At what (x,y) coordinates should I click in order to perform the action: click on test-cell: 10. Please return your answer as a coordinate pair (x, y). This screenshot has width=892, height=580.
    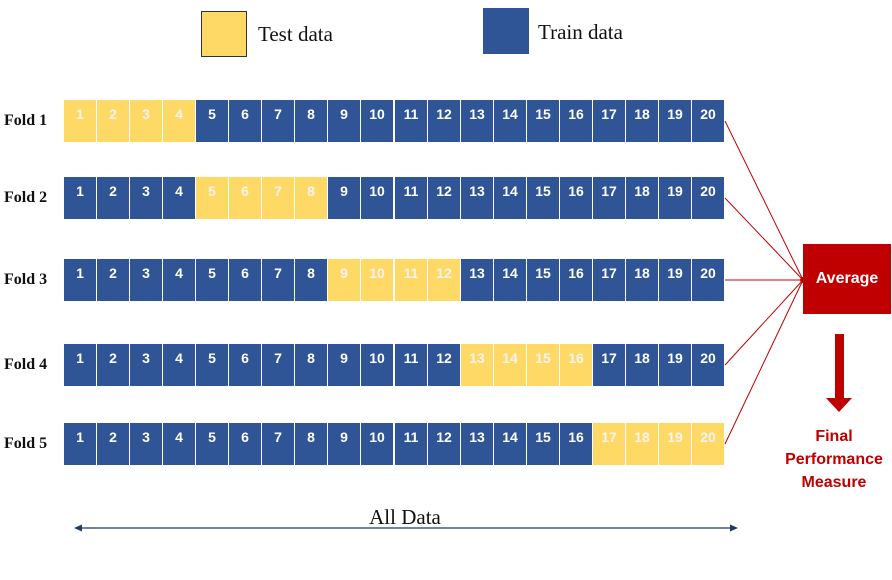
    Looking at the image, I should click on (377, 280).